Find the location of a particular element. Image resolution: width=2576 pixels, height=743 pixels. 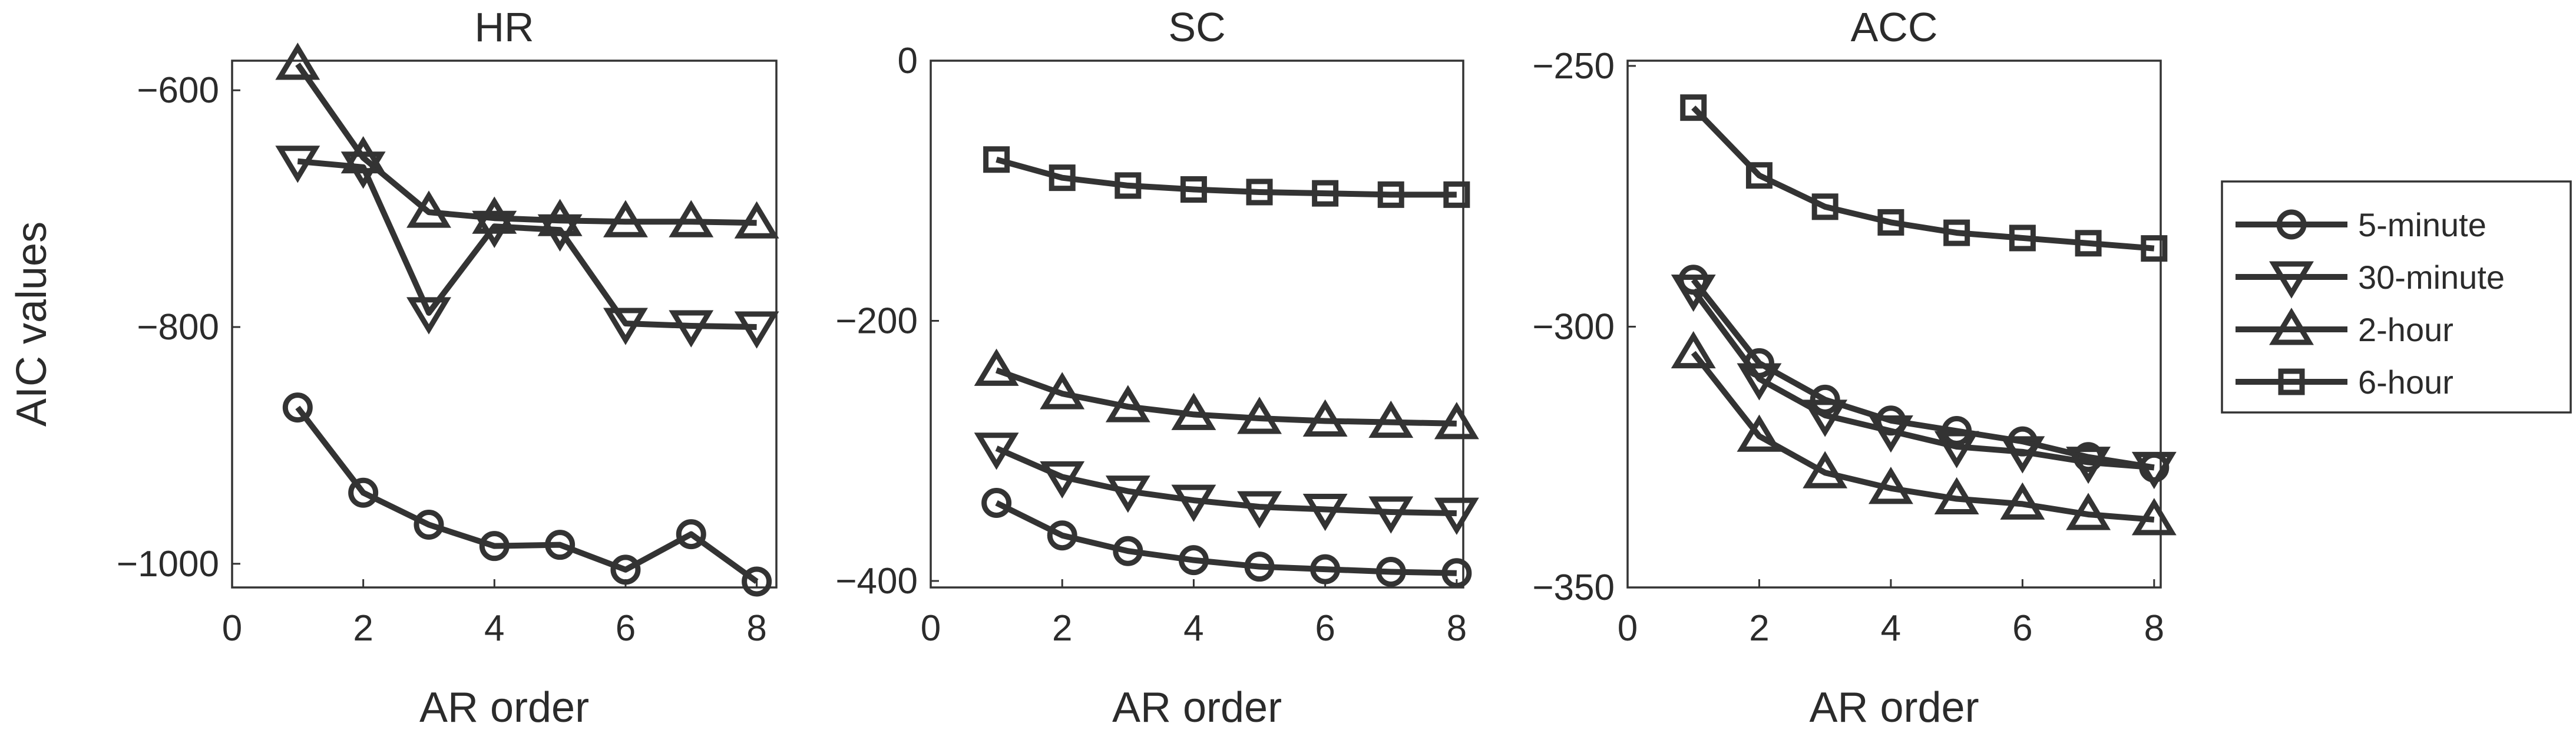

y-tick-label: −1000 is located at coordinates (168, 564).